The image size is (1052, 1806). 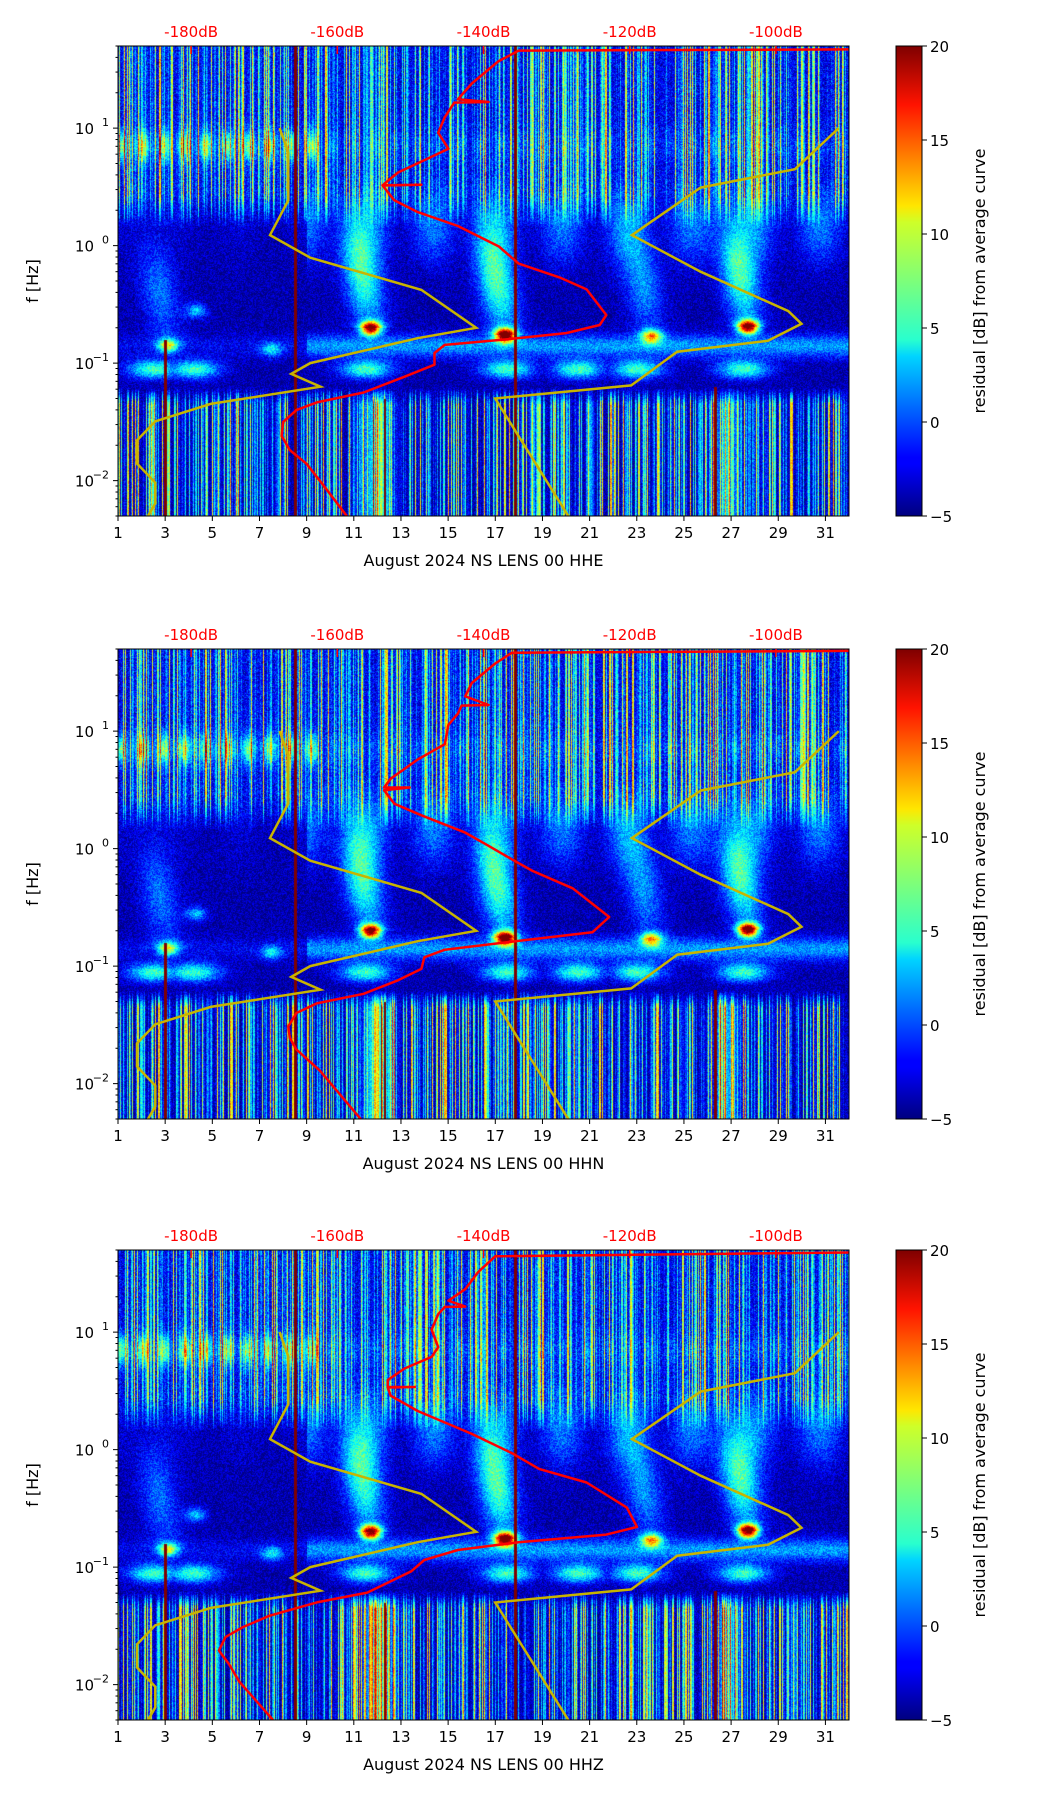 I want to click on average-curve, so click(x=564, y=282).